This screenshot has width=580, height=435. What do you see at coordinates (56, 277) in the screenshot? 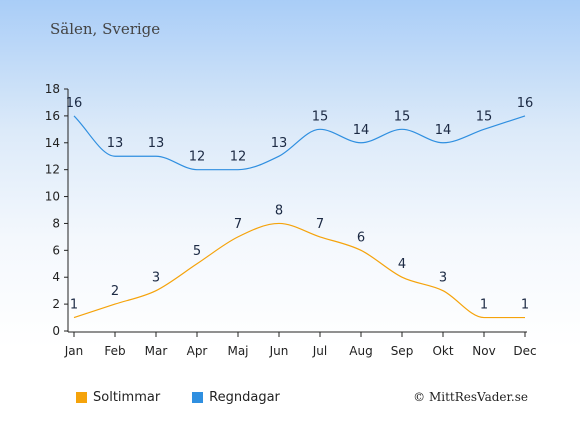
I see `y-tick-label: 4` at bounding box center [56, 277].